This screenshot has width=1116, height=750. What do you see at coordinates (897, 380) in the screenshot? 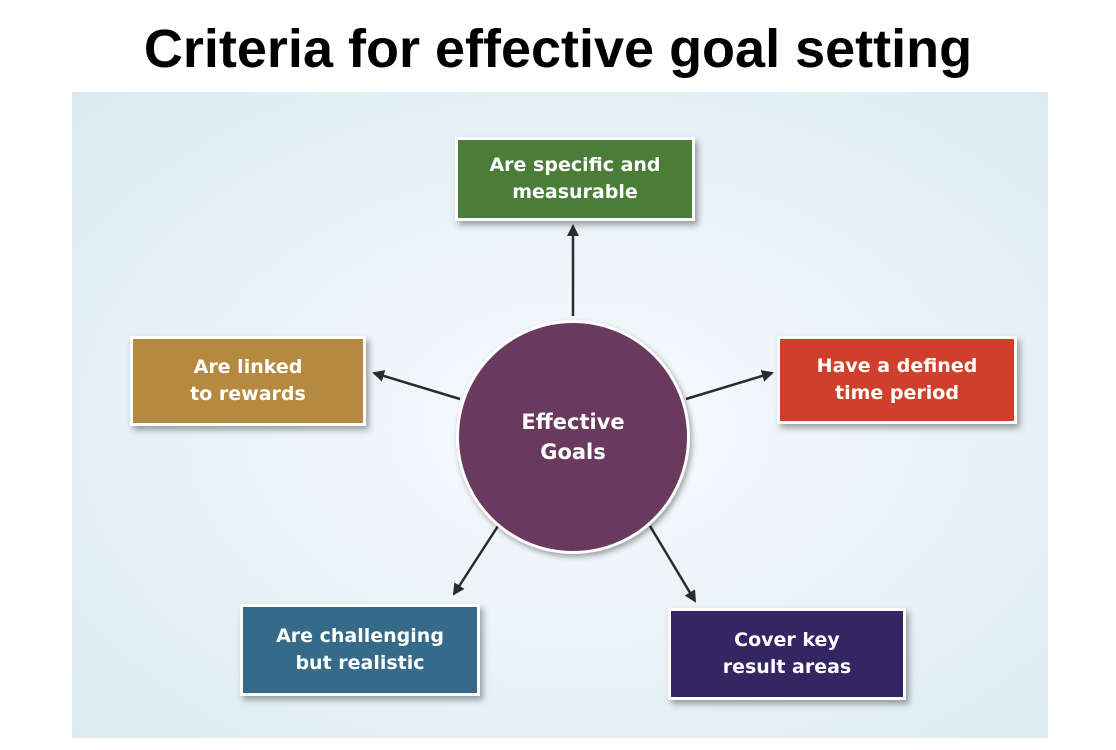
I see `criterion-defined-time-period: Have a defined time period` at bounding box center [897, 380].